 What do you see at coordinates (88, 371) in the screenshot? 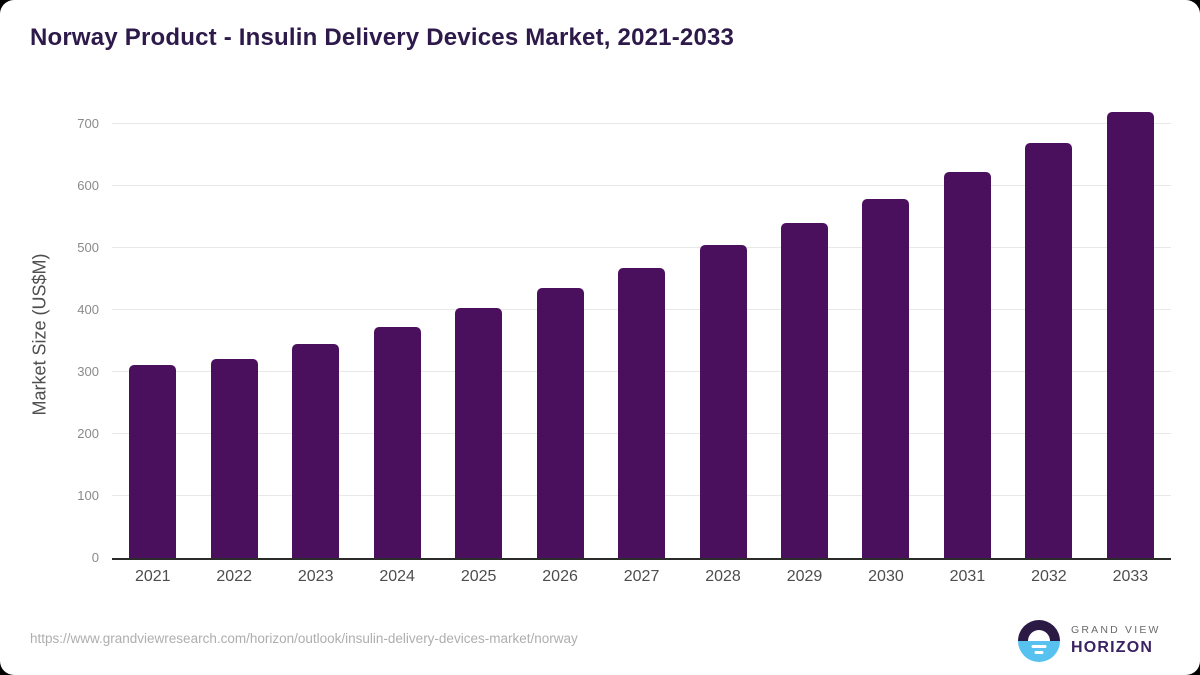
I see `y-tick-label-300: 300` at bounding box center [88, 371].